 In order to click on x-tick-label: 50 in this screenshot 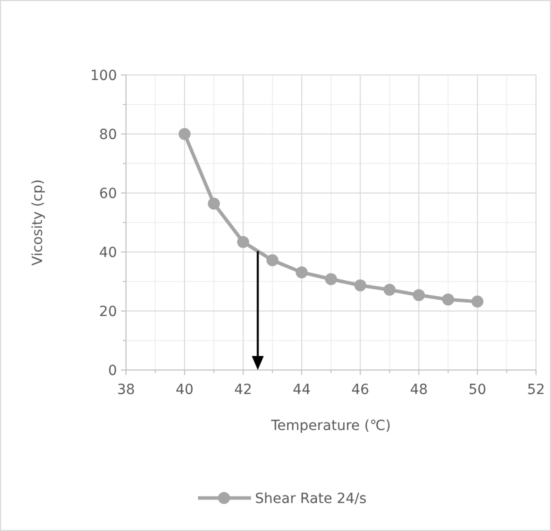, I will do `click(477, 390)`.